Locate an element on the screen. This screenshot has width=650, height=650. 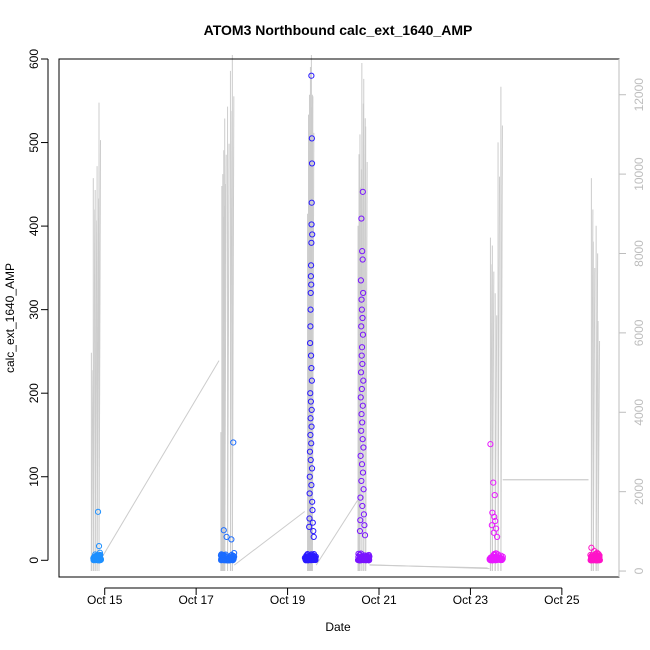
y2-tick-label: 6000 is located at coordinates (639, 332).